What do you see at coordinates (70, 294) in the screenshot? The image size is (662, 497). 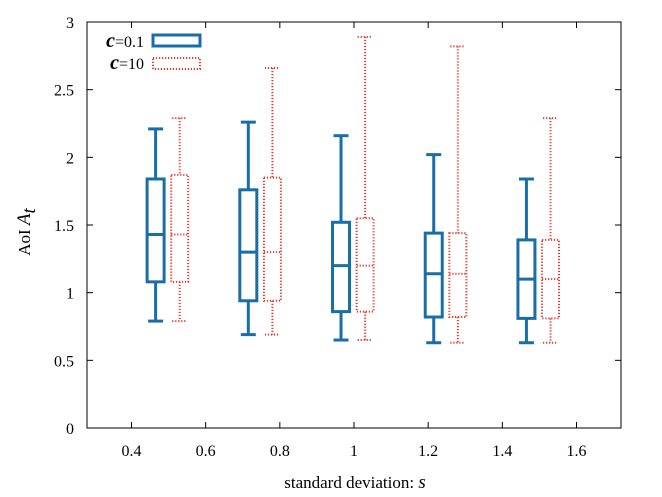 I see `y-tick-label: 1` at bounding box center [70, 294].